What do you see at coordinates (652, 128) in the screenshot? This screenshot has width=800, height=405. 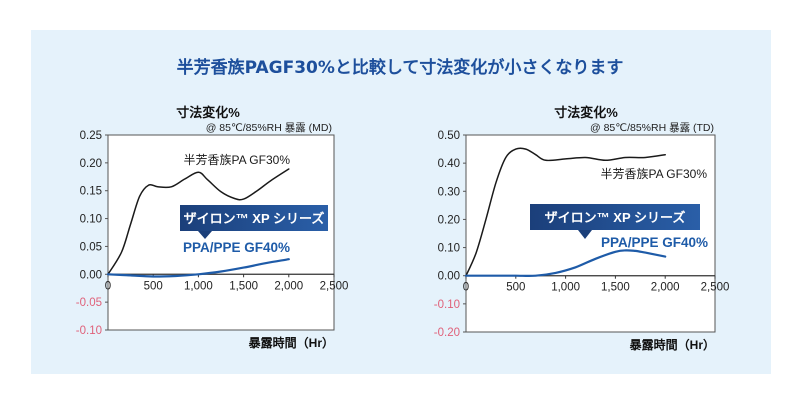 I see `chart-subtitle: @ 85℃/85%RH 暴露 (TD)` at bounding box center [652, 128].